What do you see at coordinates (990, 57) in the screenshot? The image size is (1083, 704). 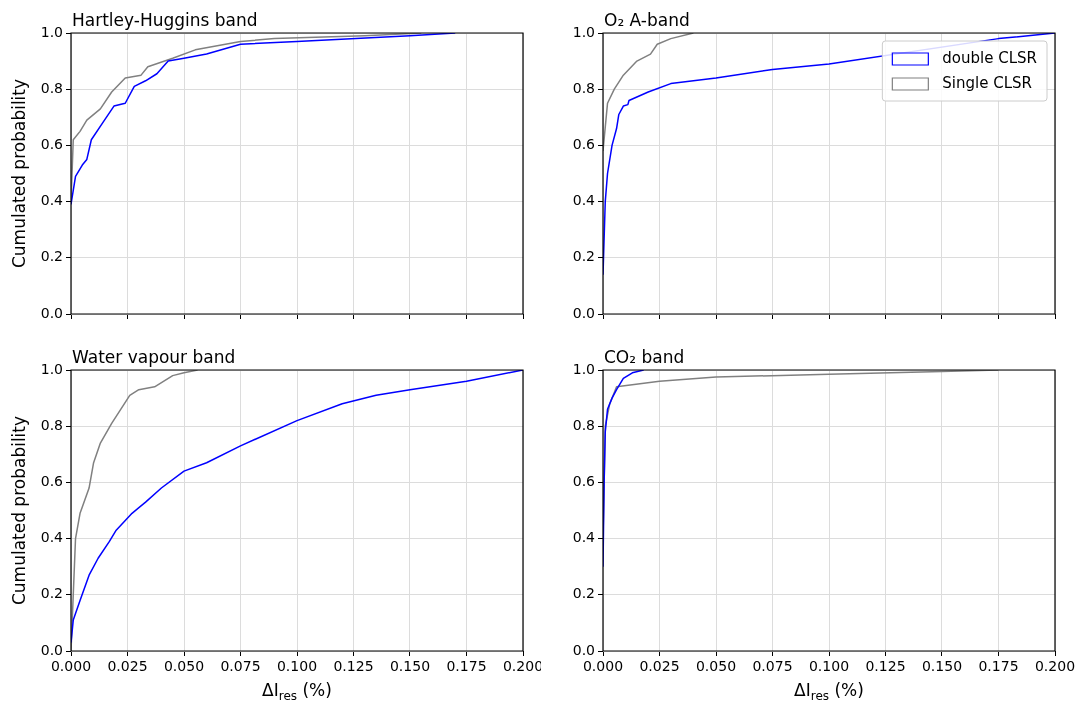 I see `legend-label: double CLSR` at bounding box center [990, 57].